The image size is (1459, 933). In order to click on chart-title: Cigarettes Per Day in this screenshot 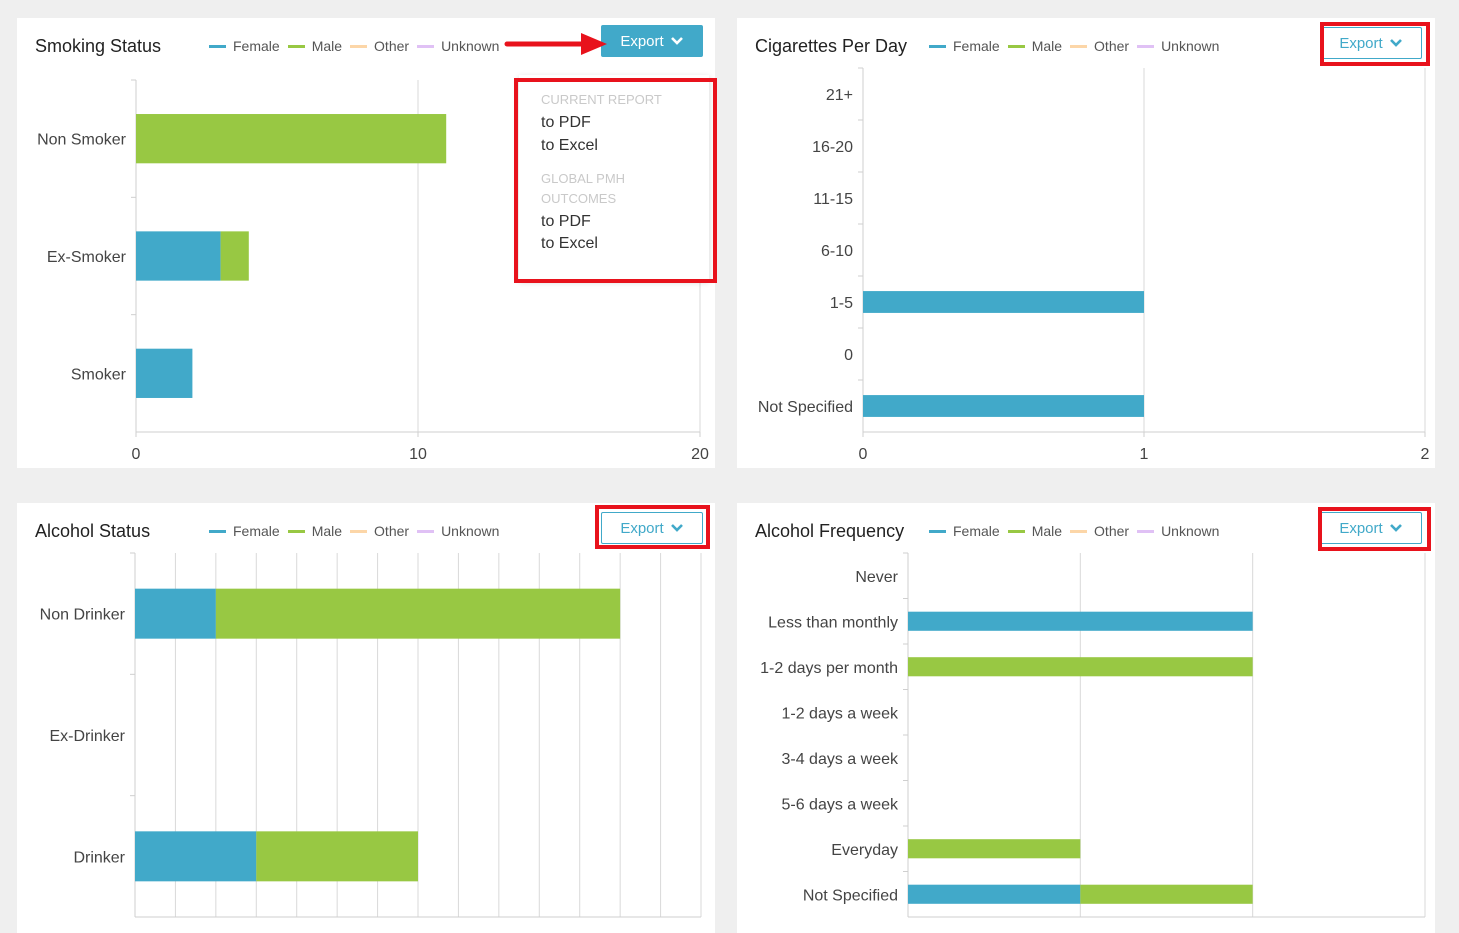, I will do `click(831, 46)`.